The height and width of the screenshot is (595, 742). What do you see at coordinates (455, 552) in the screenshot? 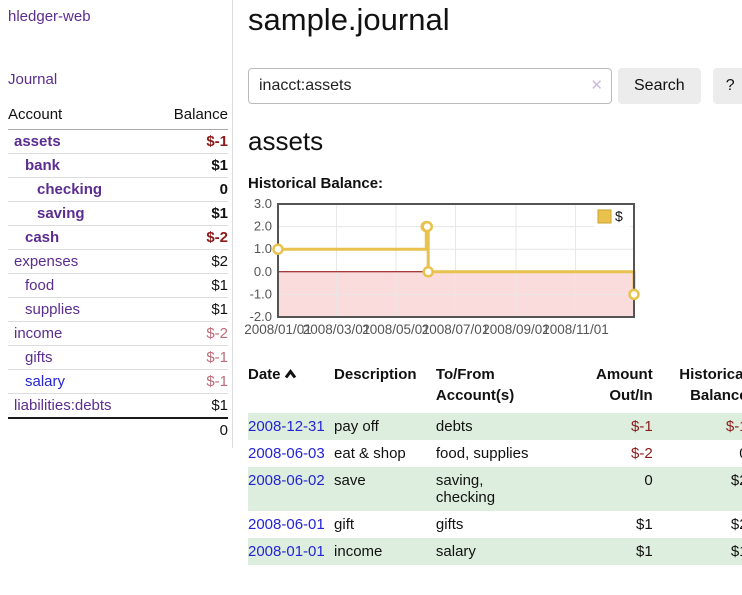
I see `transaction-accounts: salary` at bounding box center [455, 552].